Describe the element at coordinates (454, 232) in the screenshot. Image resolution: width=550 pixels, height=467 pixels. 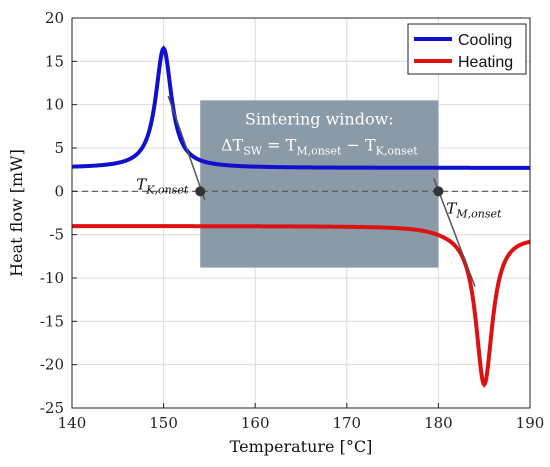
I see `TM-onset-tangent` at that location.